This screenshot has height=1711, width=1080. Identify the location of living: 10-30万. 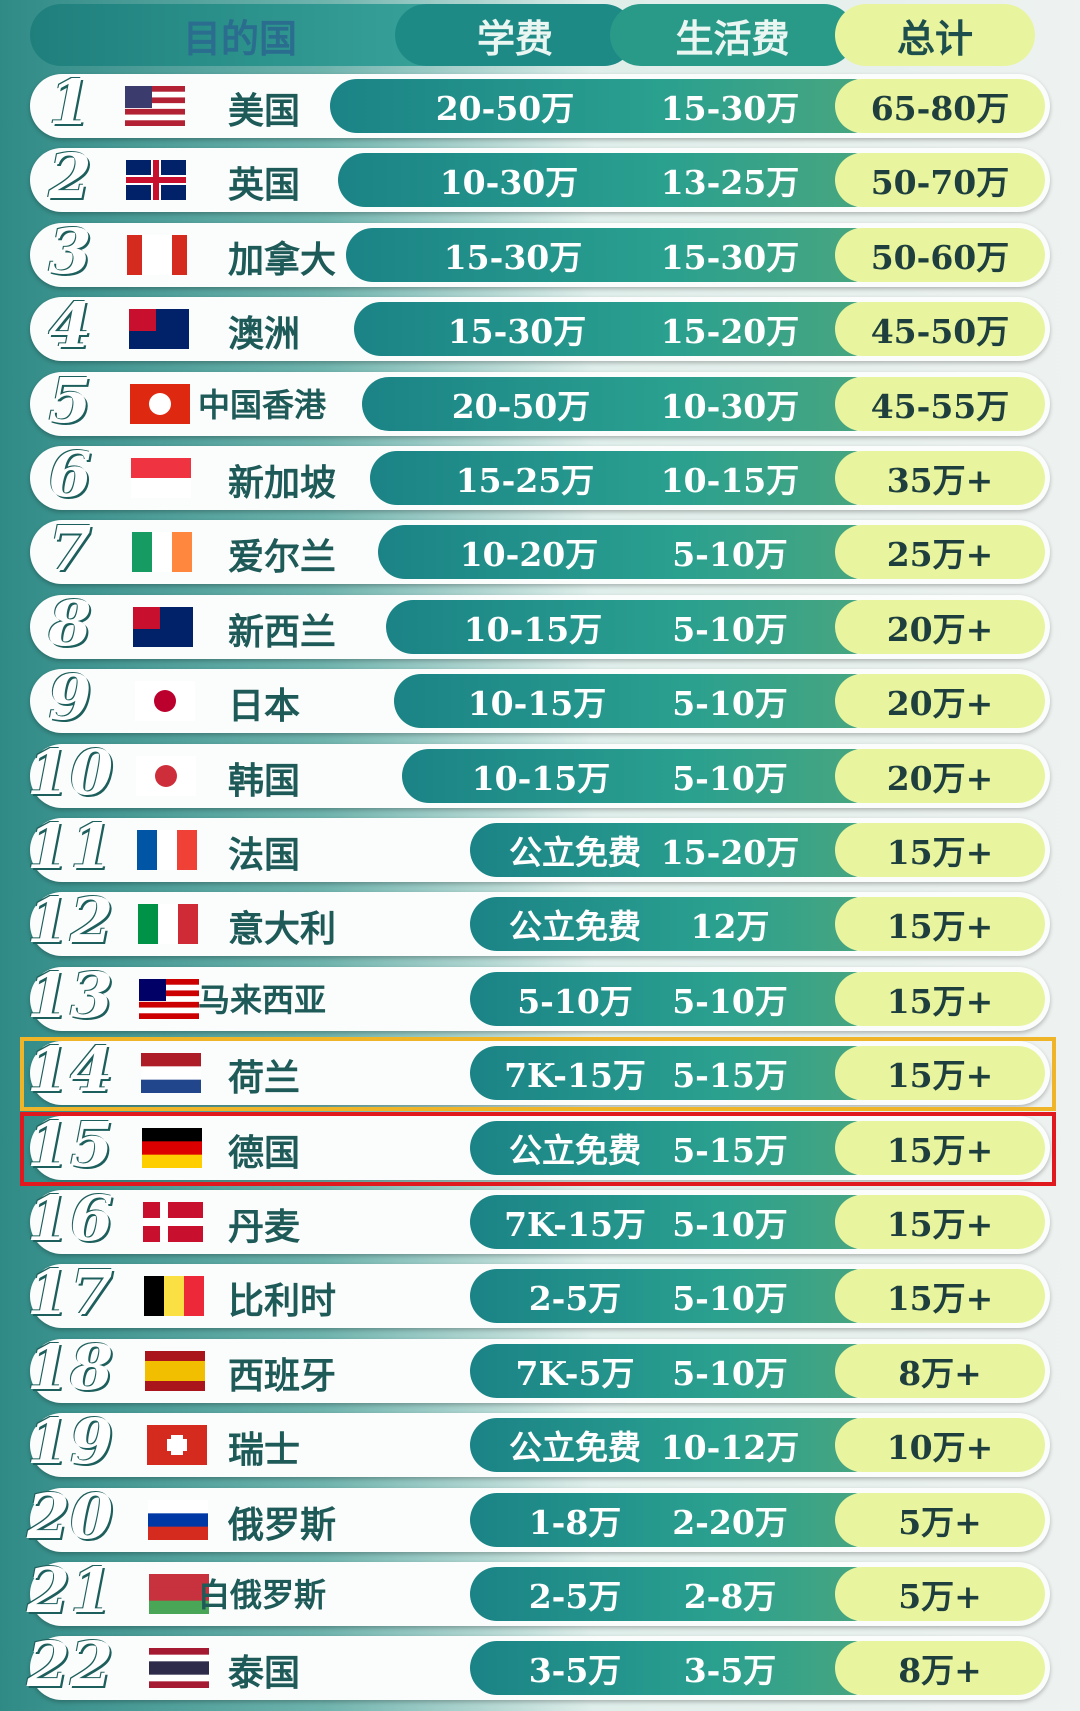
(730, 406).